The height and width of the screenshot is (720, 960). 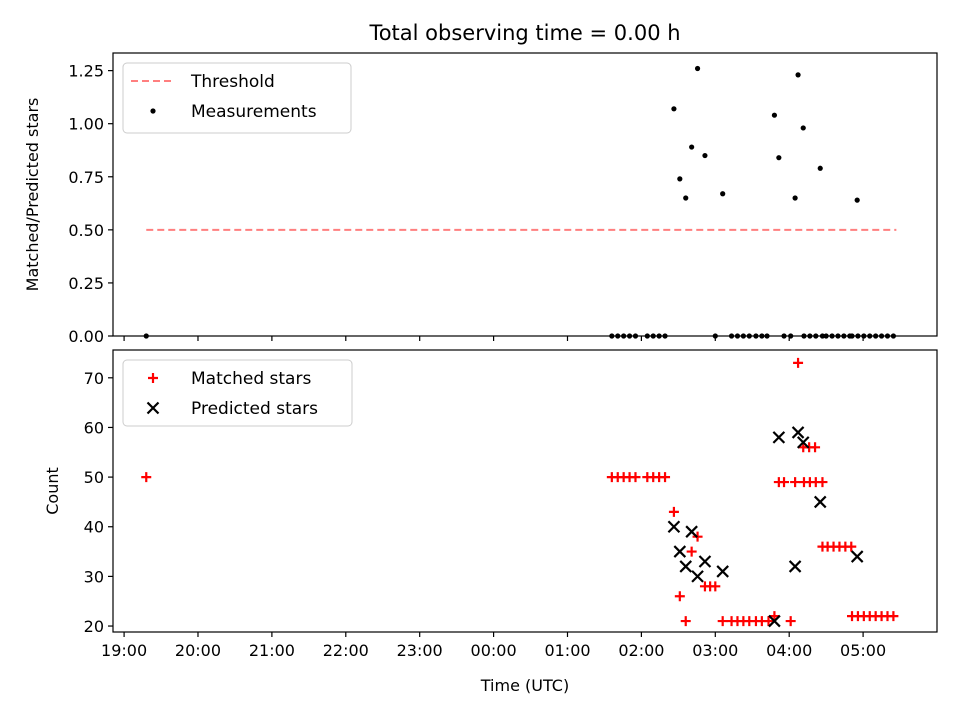 What do you see at coordinates (494, 650) in the screenshot?
I see `x-tick-label: 00:00` at bounding box center [494, 650].